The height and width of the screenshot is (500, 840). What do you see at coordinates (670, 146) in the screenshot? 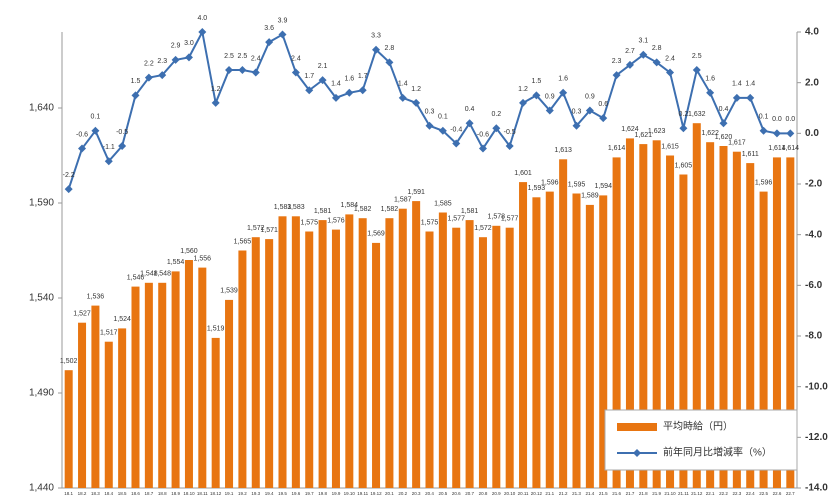
I see `bar-value-label: 1,615` at bounding box center [670, 146].